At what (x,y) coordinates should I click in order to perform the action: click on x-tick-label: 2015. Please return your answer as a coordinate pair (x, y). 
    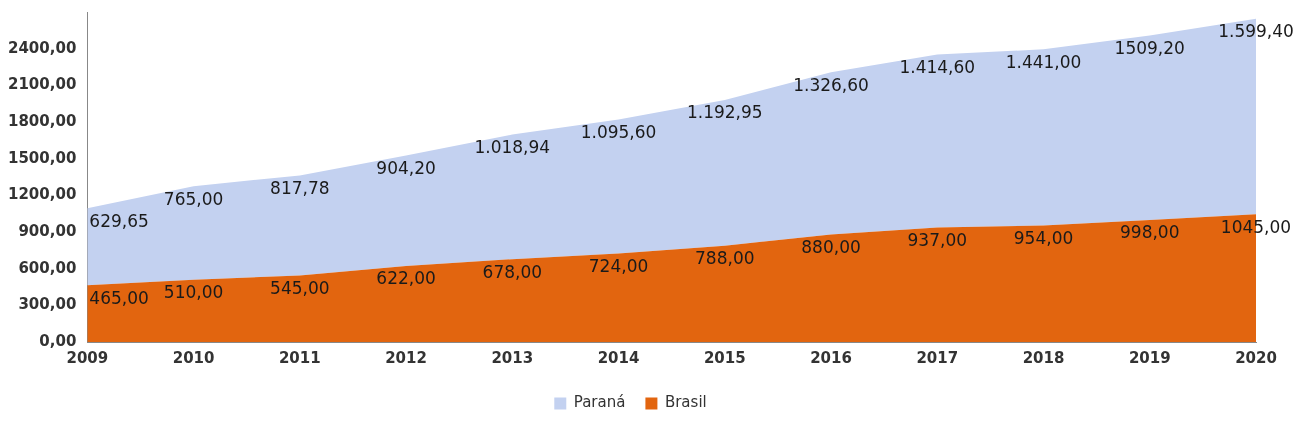
    Looking at the image, I should click on (724, 357).